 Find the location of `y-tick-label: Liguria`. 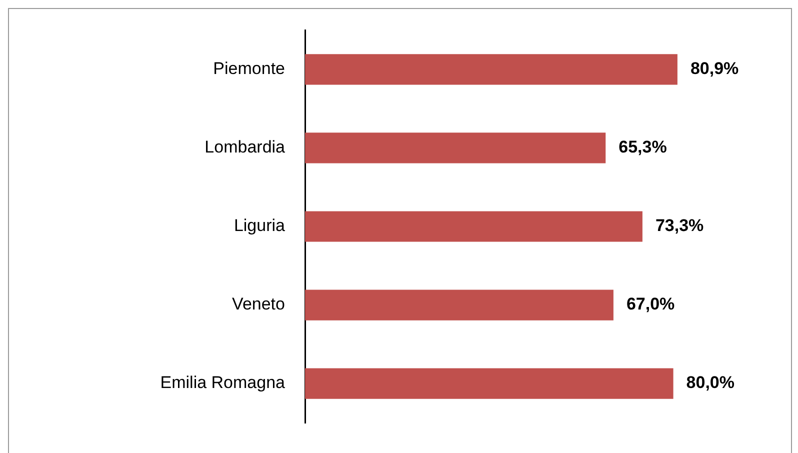

y-tick-label: Liguria is located at coordinates (260, 226).